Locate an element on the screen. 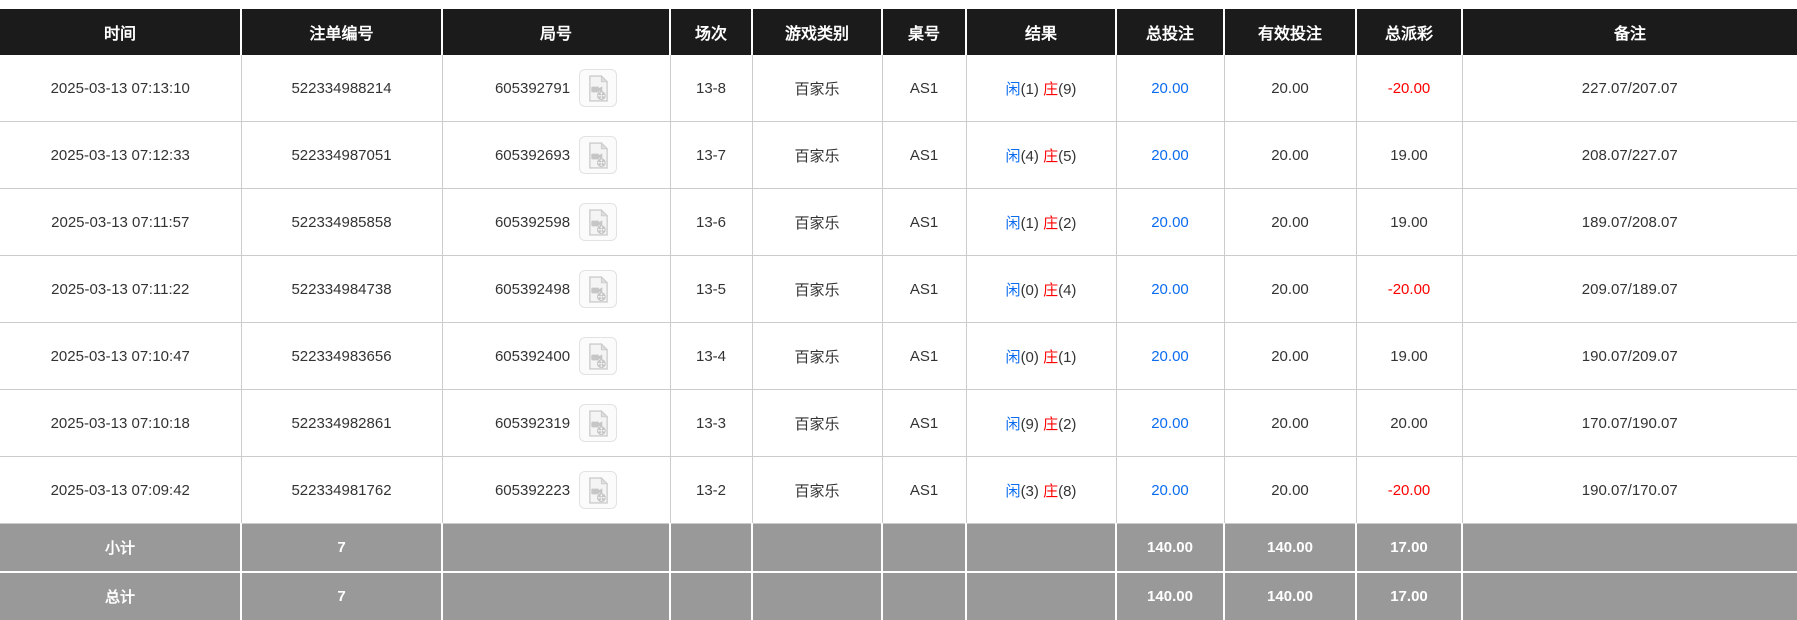 Image resolution: width=1797 pixels, height=620 pixels. cell-time: 2025-03-13 07:10:47 is located at coordinates (120, 356).